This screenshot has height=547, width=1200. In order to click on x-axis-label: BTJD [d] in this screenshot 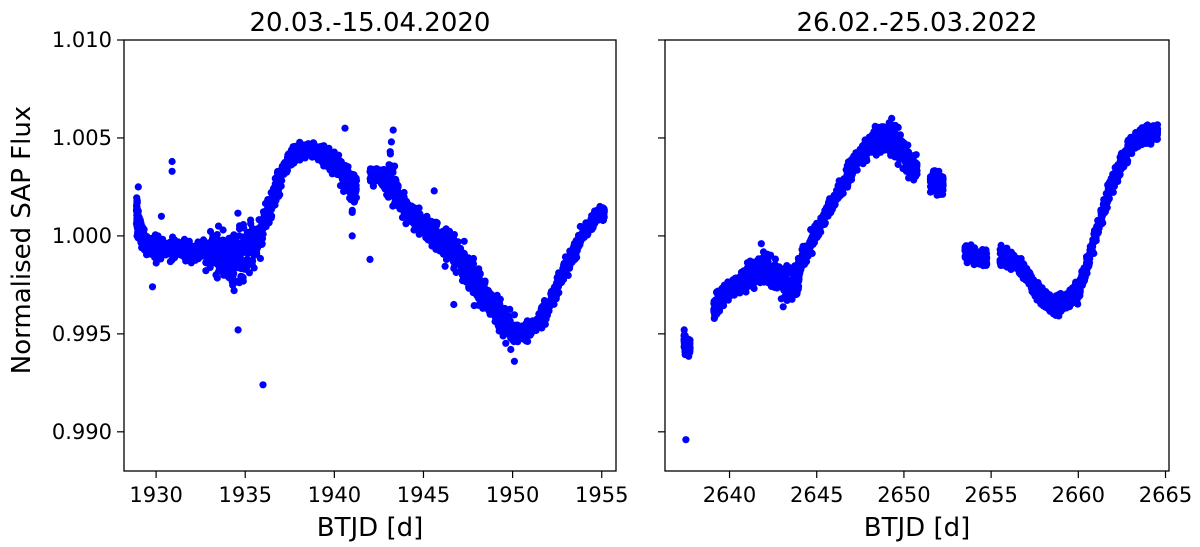, I will do `click(370, 528)`.